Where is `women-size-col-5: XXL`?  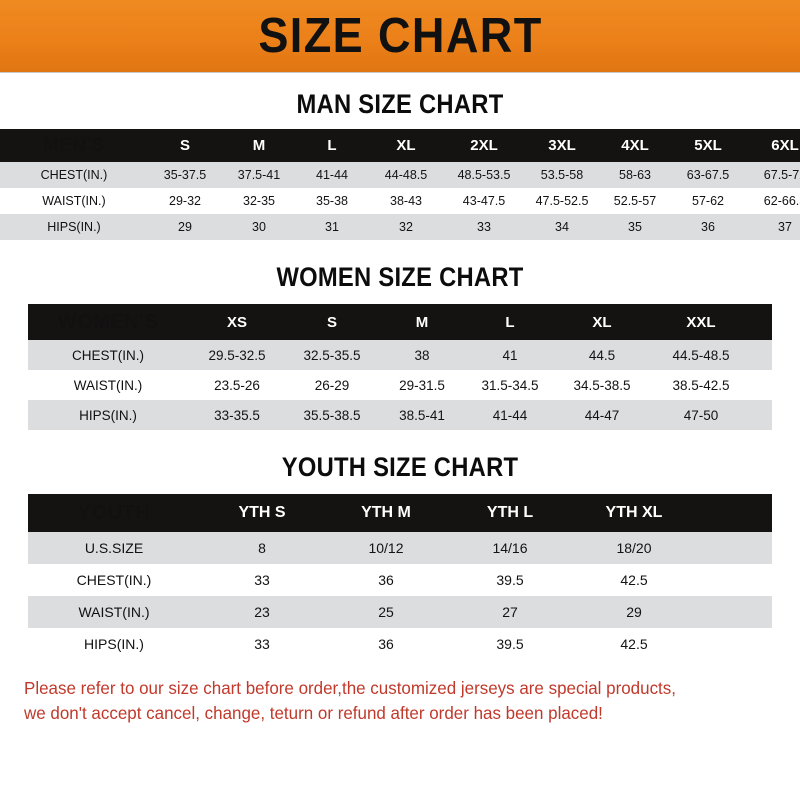 women-size-col-5: XXL is located at coordinates (701, 322).